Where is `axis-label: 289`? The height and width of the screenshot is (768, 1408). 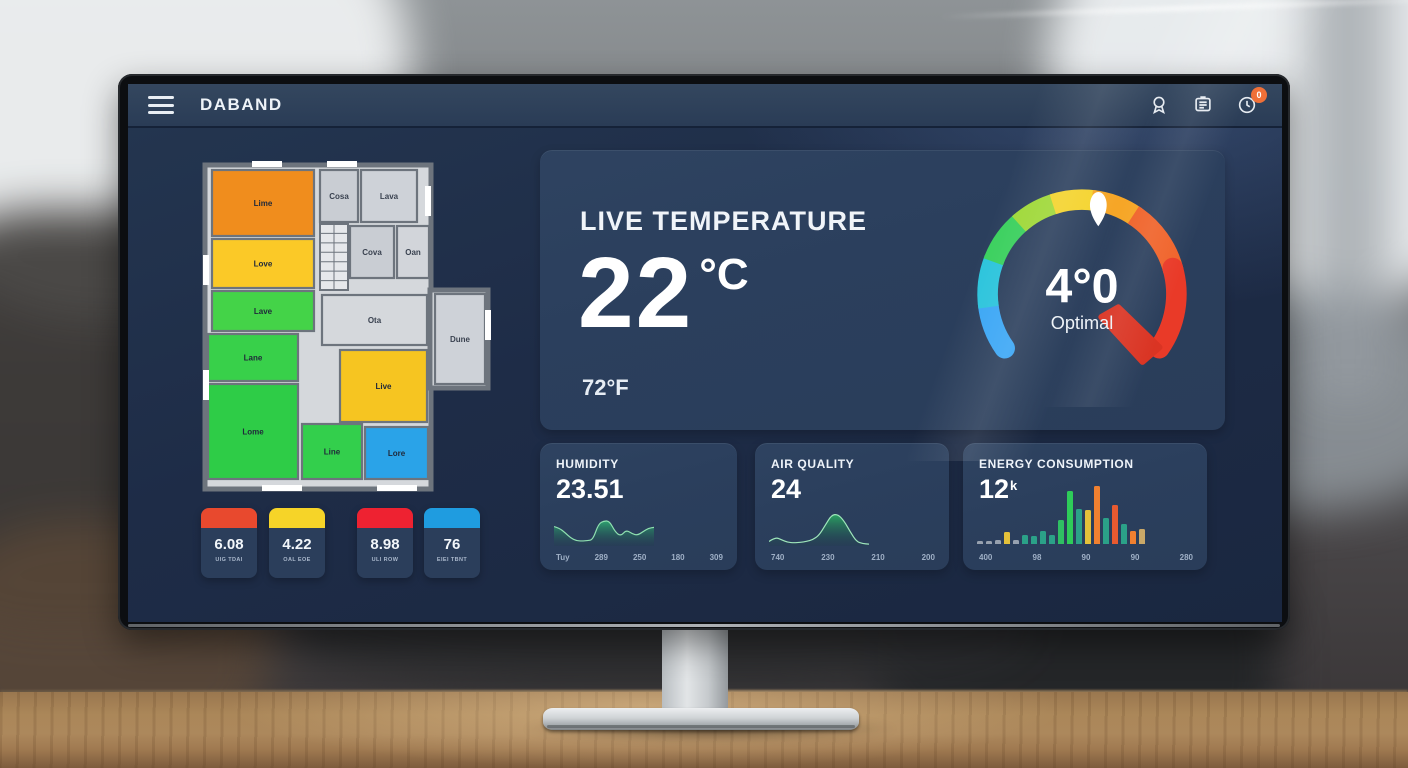
axis-label: 289 is located at coordinates (601, 557).